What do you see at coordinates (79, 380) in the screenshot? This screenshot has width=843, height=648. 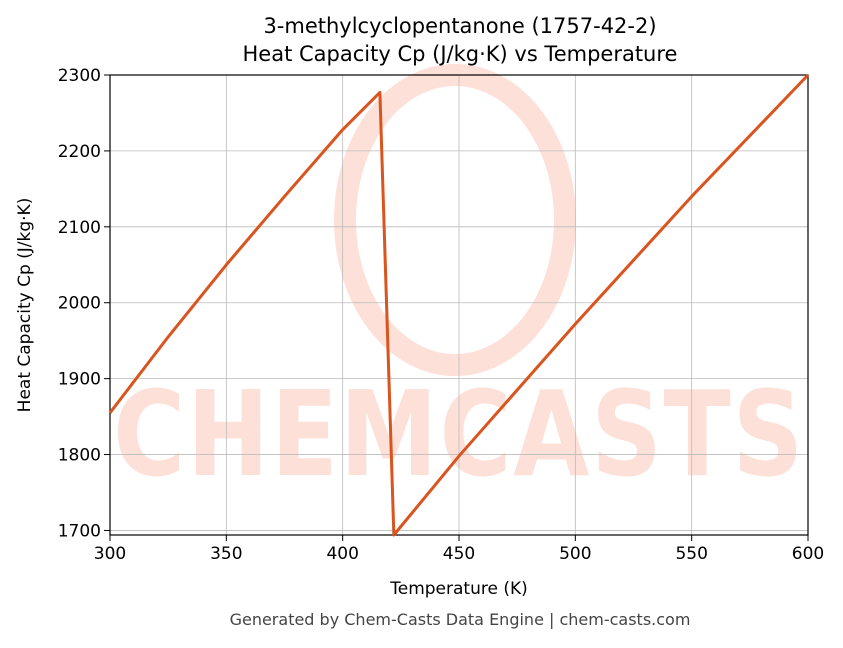 I see `y-tick-label: 1900` at bounding box center [79, 380].